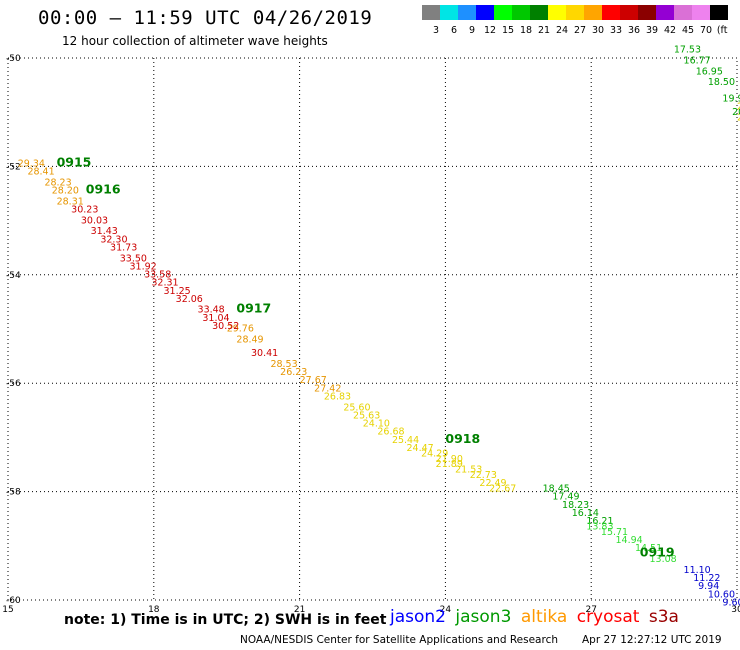 The height and width of the screenshot is (650, 740). What do you see at coordinates (580, 30) in the screenshot?
I see `colorbar-label: 27` at bounding box center [580, 30].